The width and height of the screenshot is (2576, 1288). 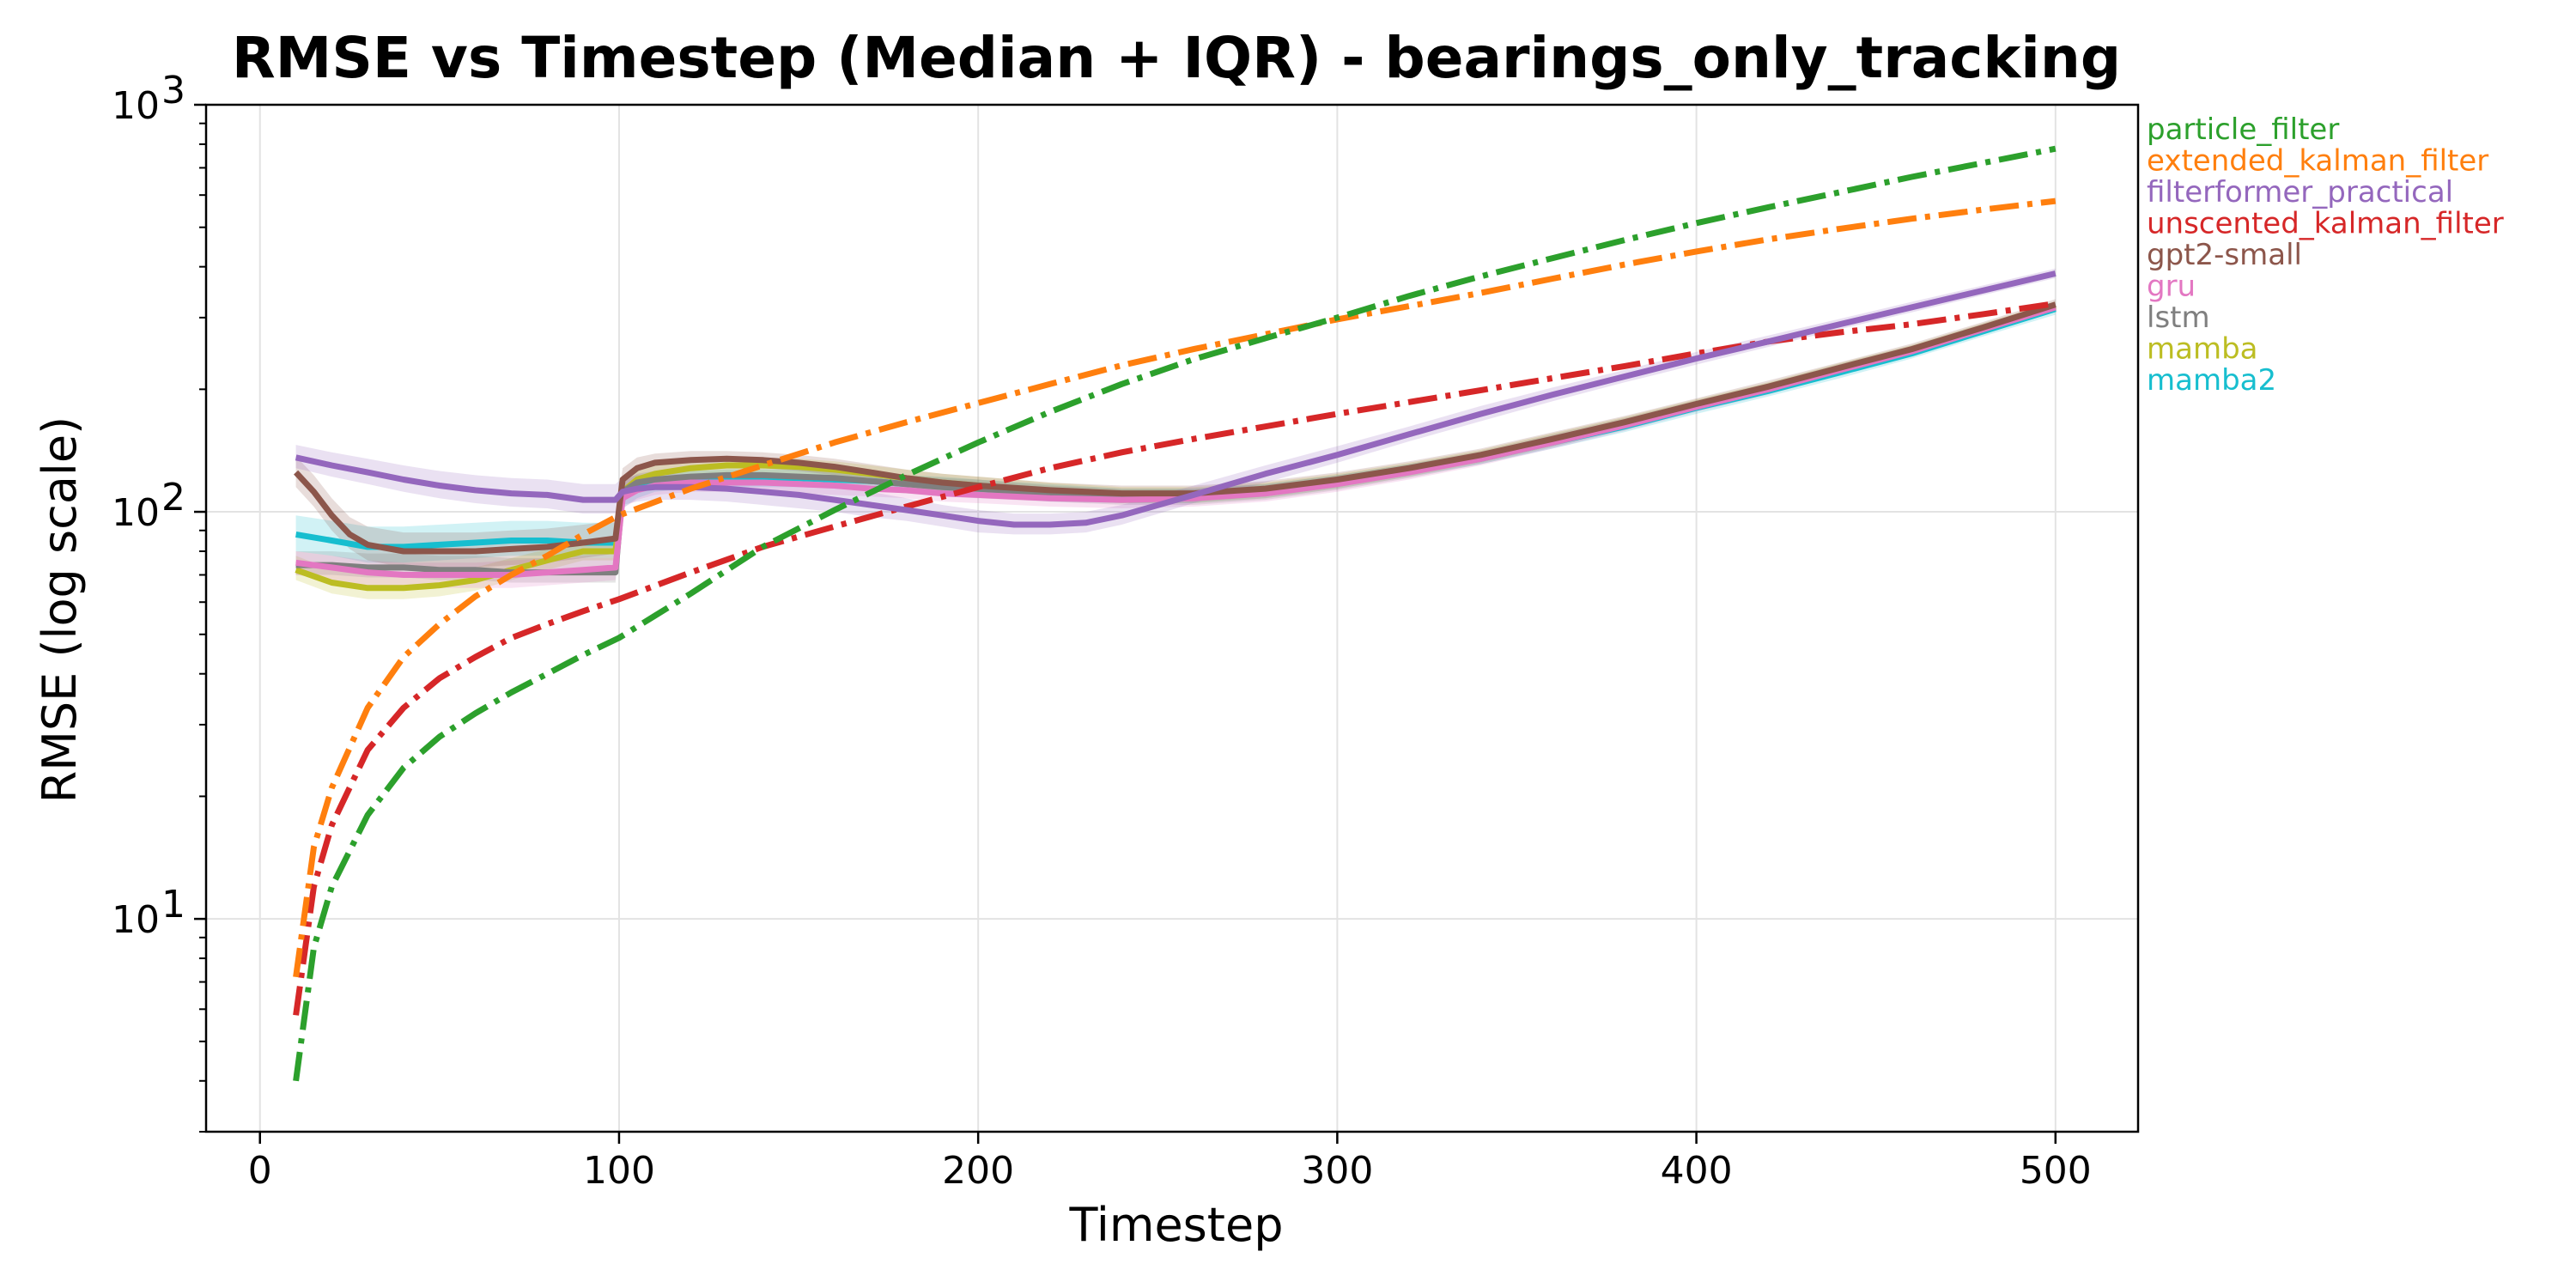 What do you see at coordinates (2211, 380) in the screenshot?
I see `legend-entry: mamba2` at bounding box center [2211, 380].